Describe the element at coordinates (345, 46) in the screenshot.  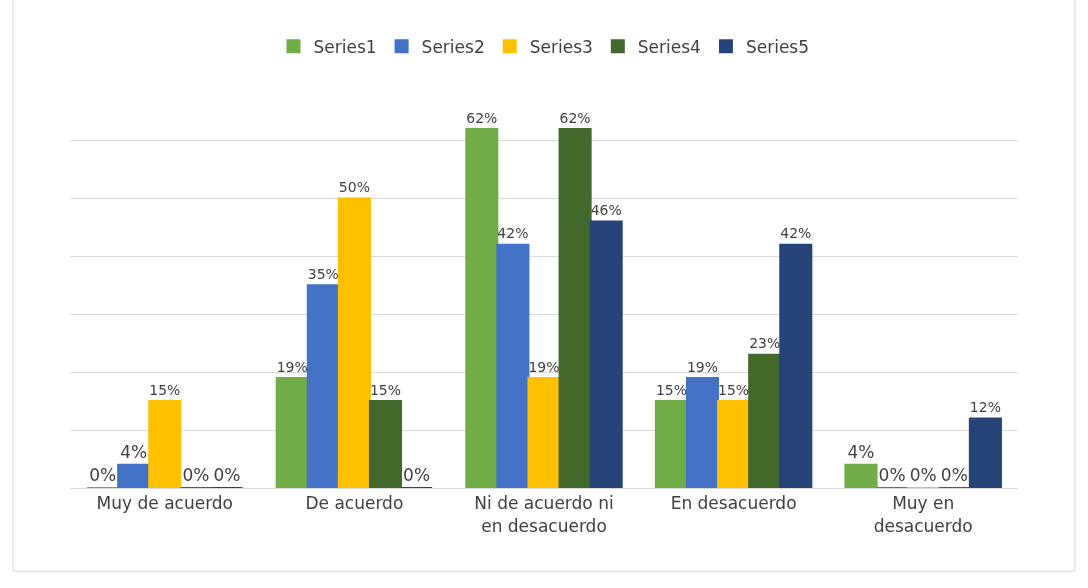
I see `legend-label: Series1` at that location.